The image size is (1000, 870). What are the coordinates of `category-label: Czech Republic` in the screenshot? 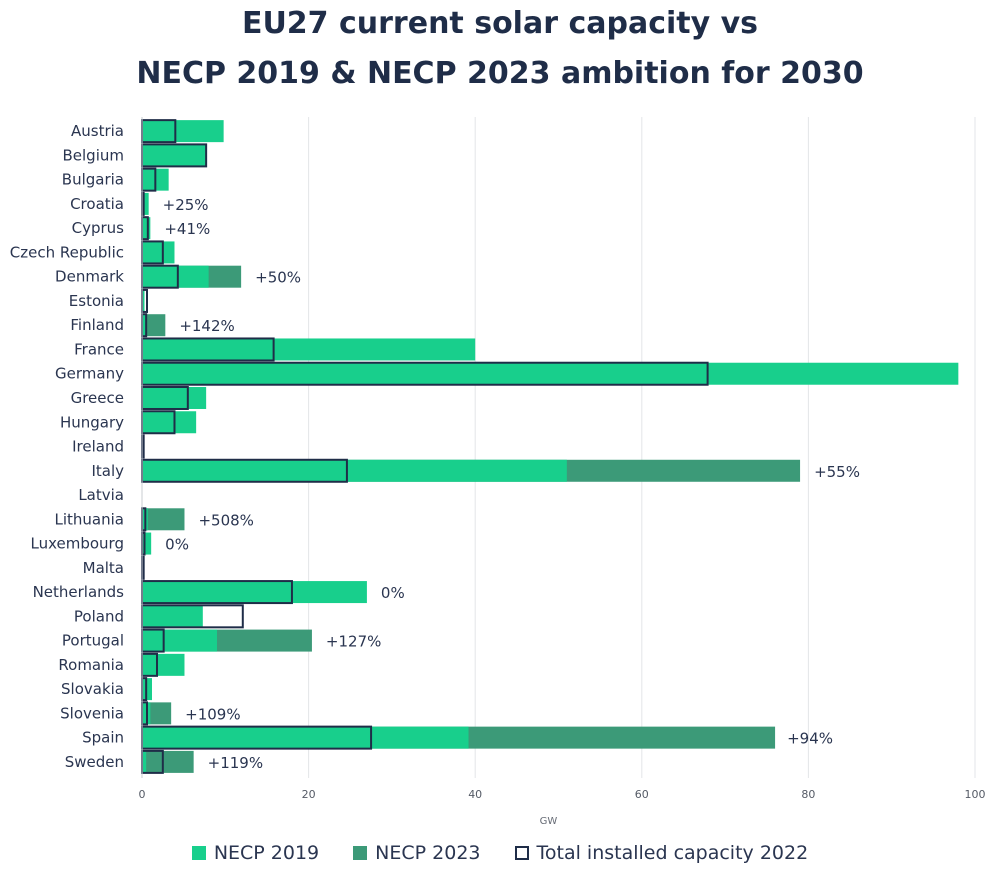 It's located at (67, 252).